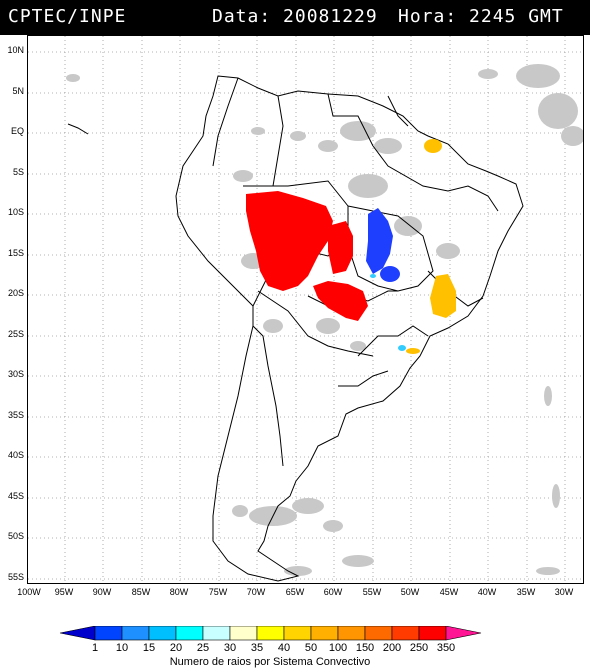  Describe the element at coordinates (15, 374) in the screenshot. I see `lat-label: 30S` at that location.